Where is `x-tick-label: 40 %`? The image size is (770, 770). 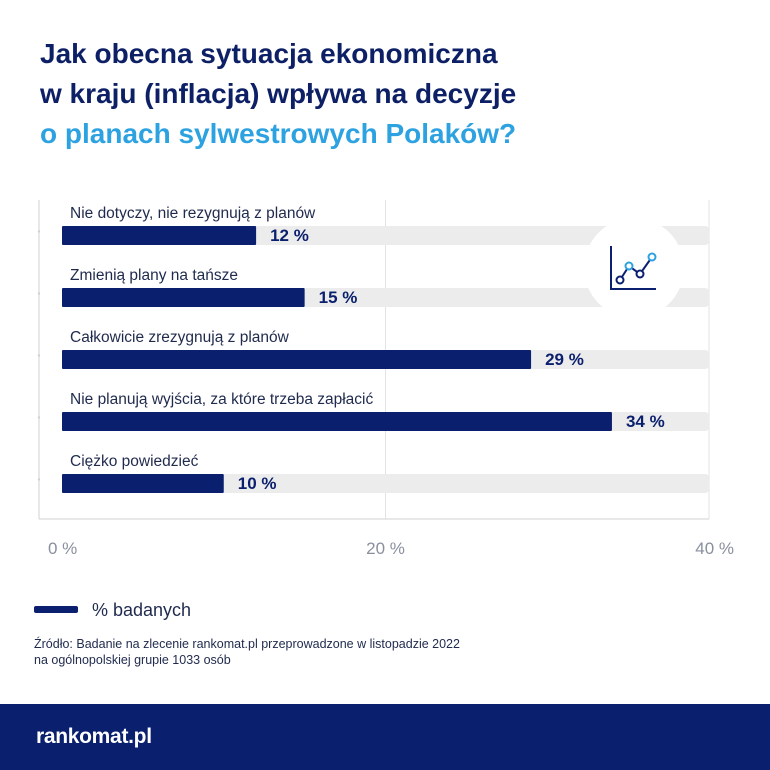
x-tick-label: 40 % is located at coordinates (714, 548).